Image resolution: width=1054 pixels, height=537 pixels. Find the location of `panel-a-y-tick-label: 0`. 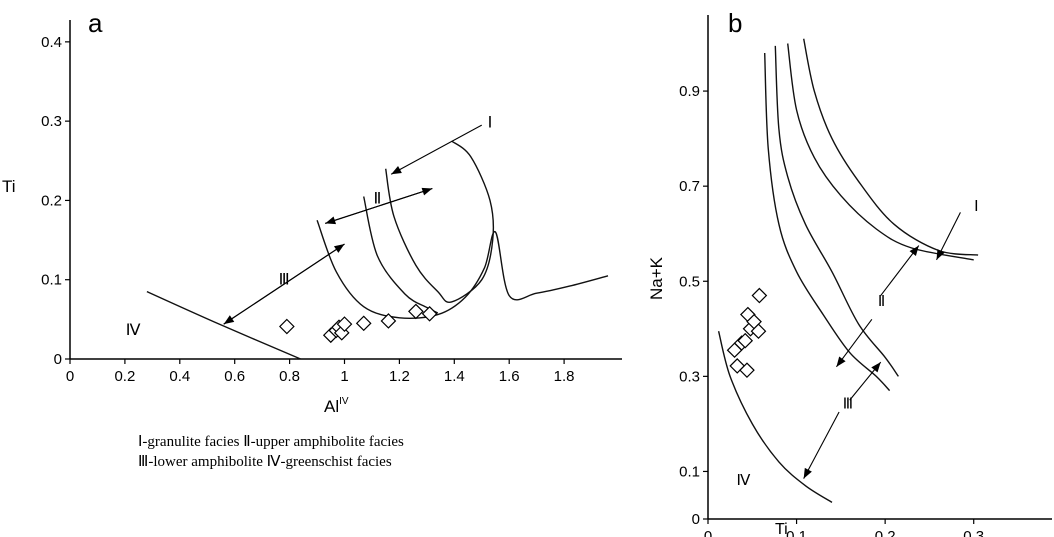

panel-a-y-tick-label: 0 is located at coordinates (58, 359).